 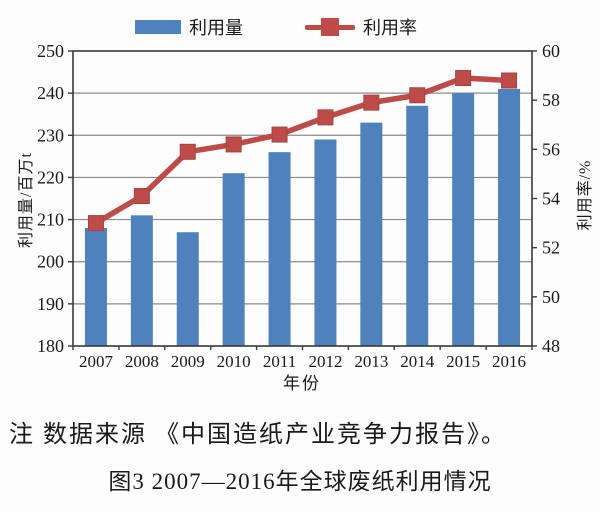 I want to click on figure-caption: 图3 2007—2016年全球废纸利用情况, so click(x=300, y=481).